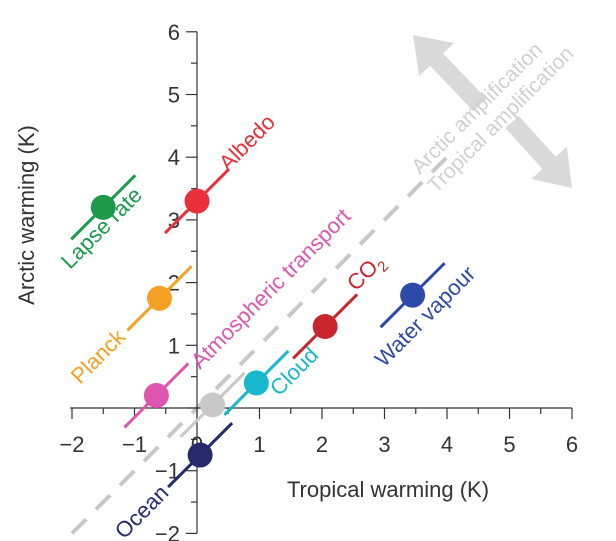 The width and height of the screenshot is (616, 541). What do you see at coordinates (384, 444) in the screenshot?
I see `x-tick-label: 3` at bounding box center [384, 444].